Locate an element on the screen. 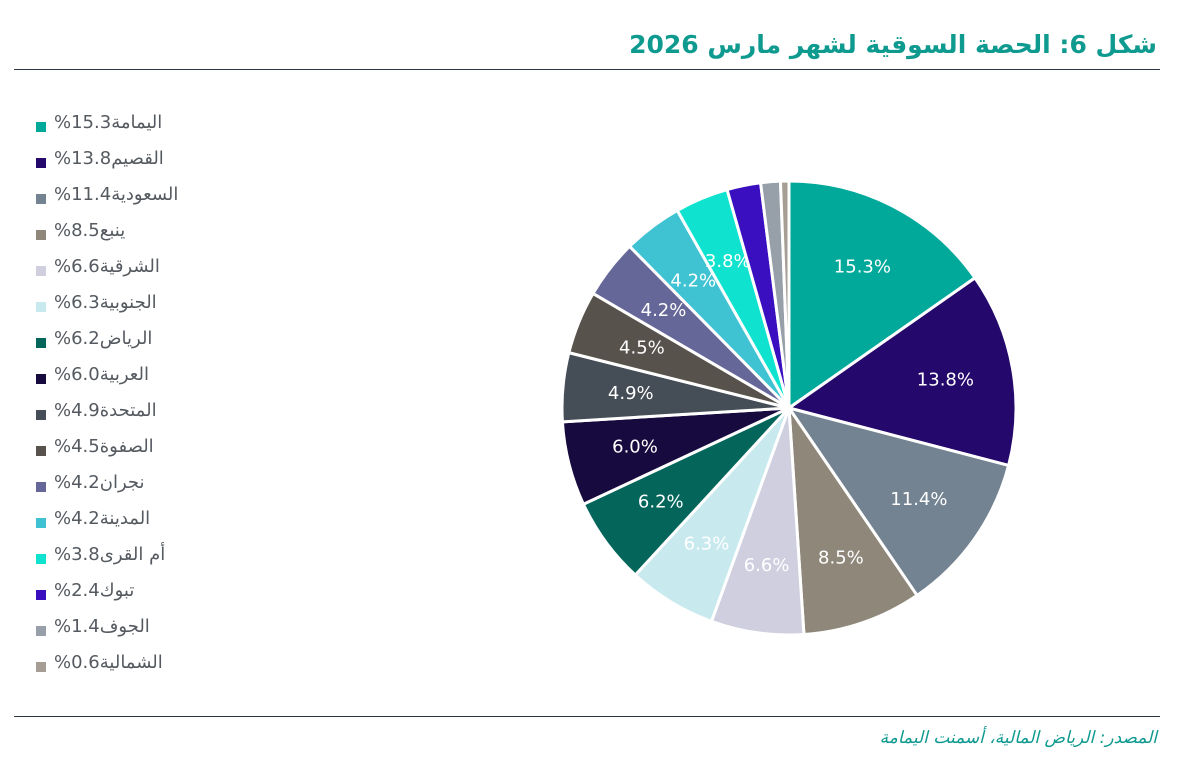  legend-label: أم القرى3.8% is located at coordinates (110, 554).